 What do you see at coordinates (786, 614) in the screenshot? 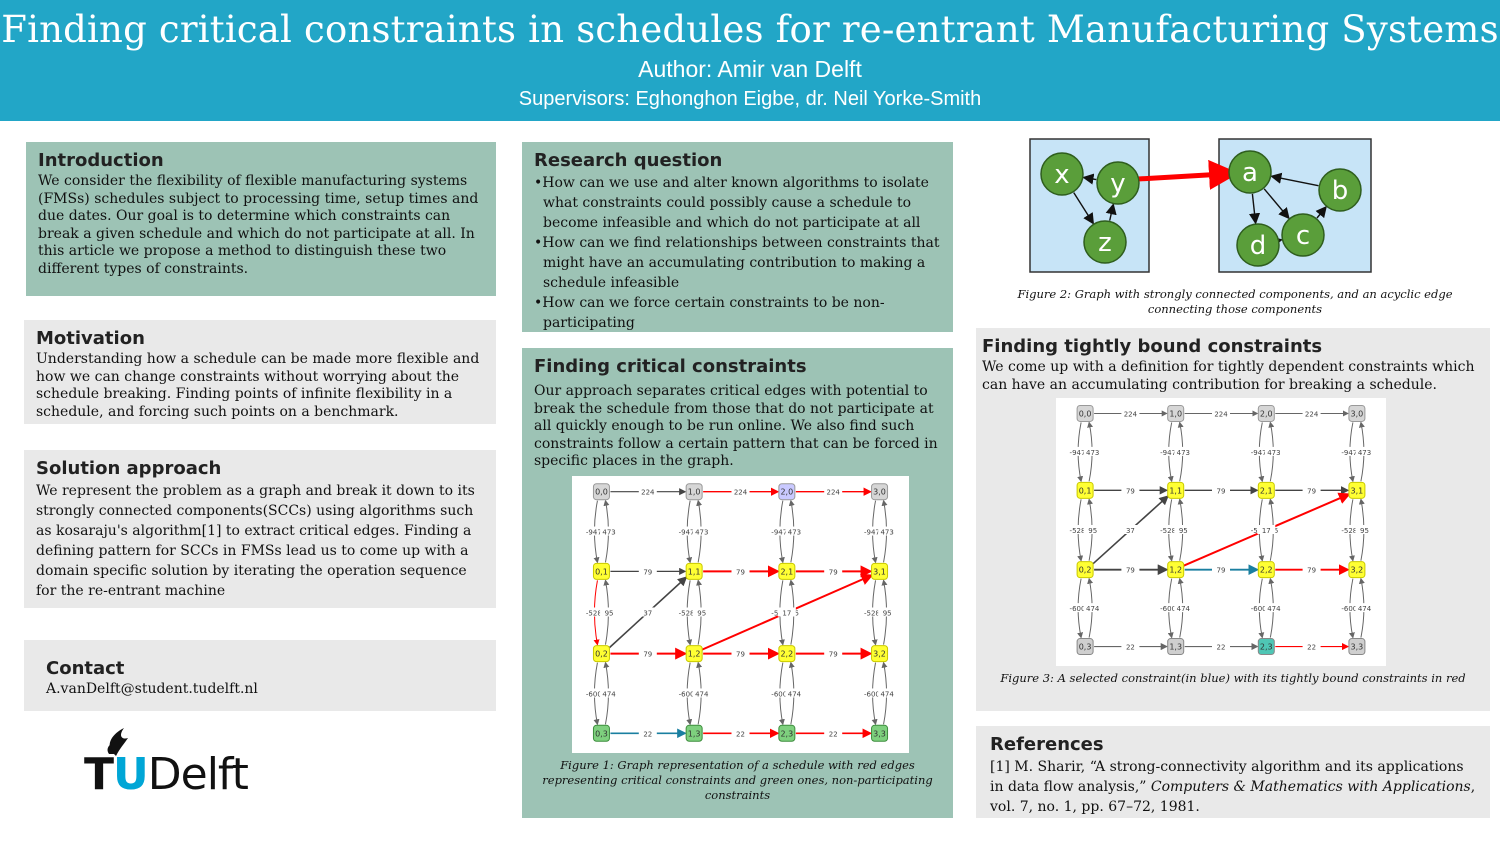
I see `edge-label: 17` at bounding box center [786, 614].